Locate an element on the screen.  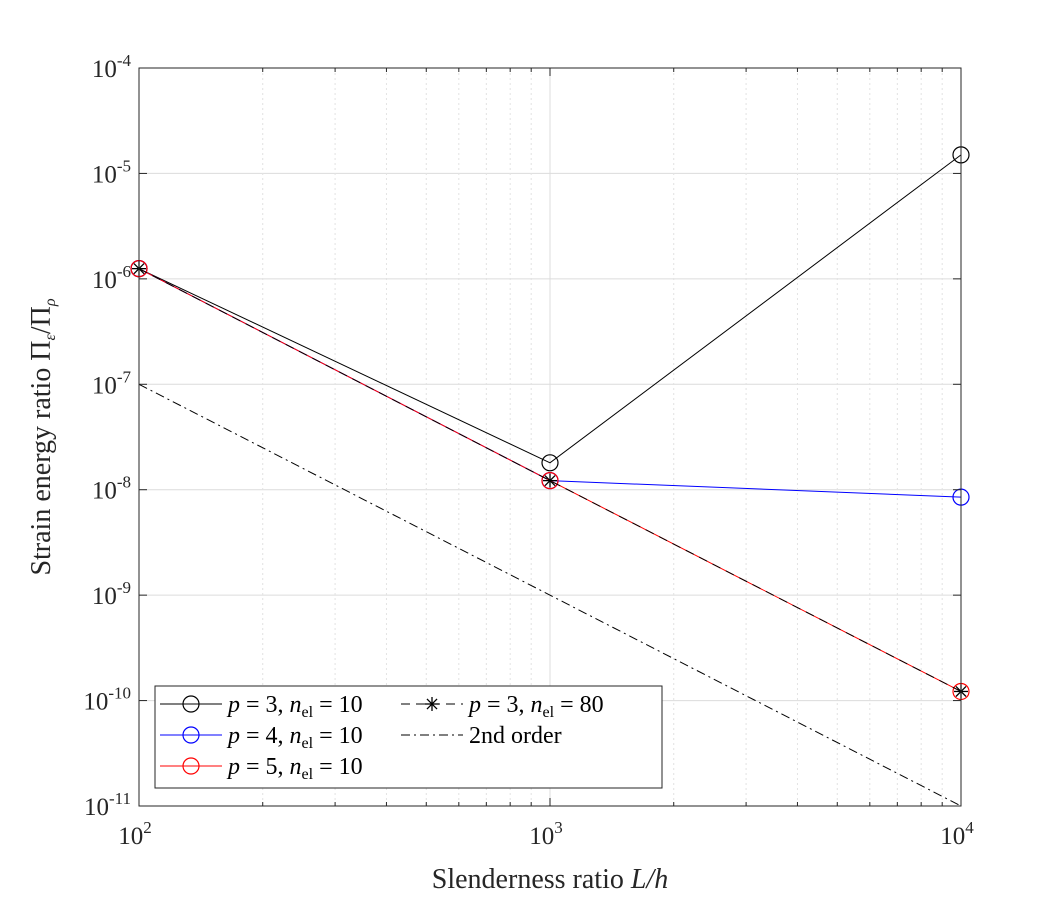
y-axis-label: Strain energy ratio Πε/Πρ is located at coordinates (42, 436).